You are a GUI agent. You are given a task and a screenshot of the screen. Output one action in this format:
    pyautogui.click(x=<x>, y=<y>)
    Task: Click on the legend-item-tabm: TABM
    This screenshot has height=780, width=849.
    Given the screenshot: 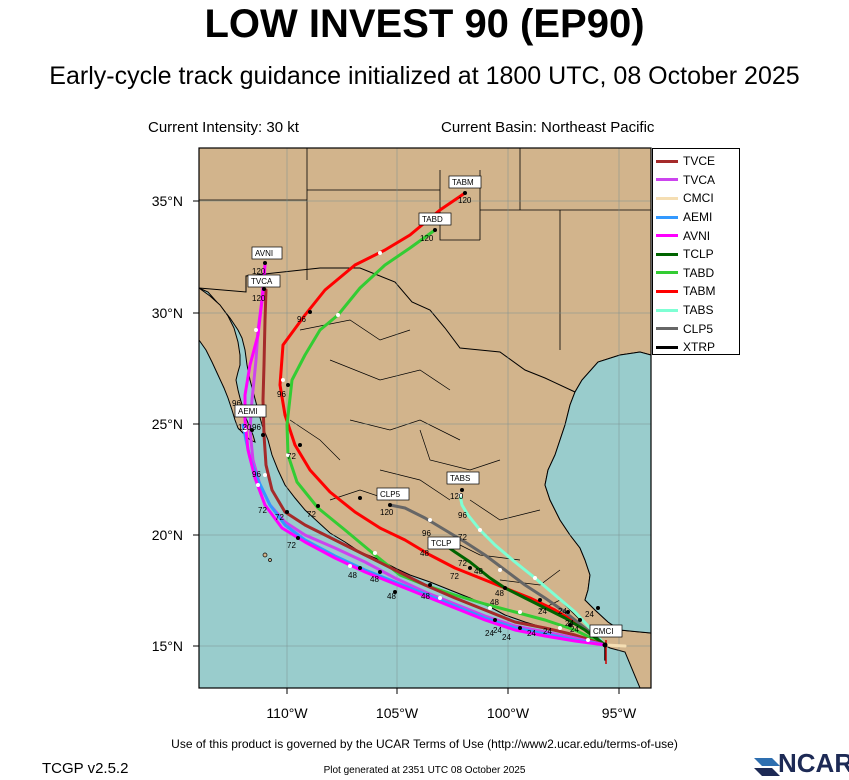 What is the action you would take?
    pyautogui.click(x=696, y=291)
    